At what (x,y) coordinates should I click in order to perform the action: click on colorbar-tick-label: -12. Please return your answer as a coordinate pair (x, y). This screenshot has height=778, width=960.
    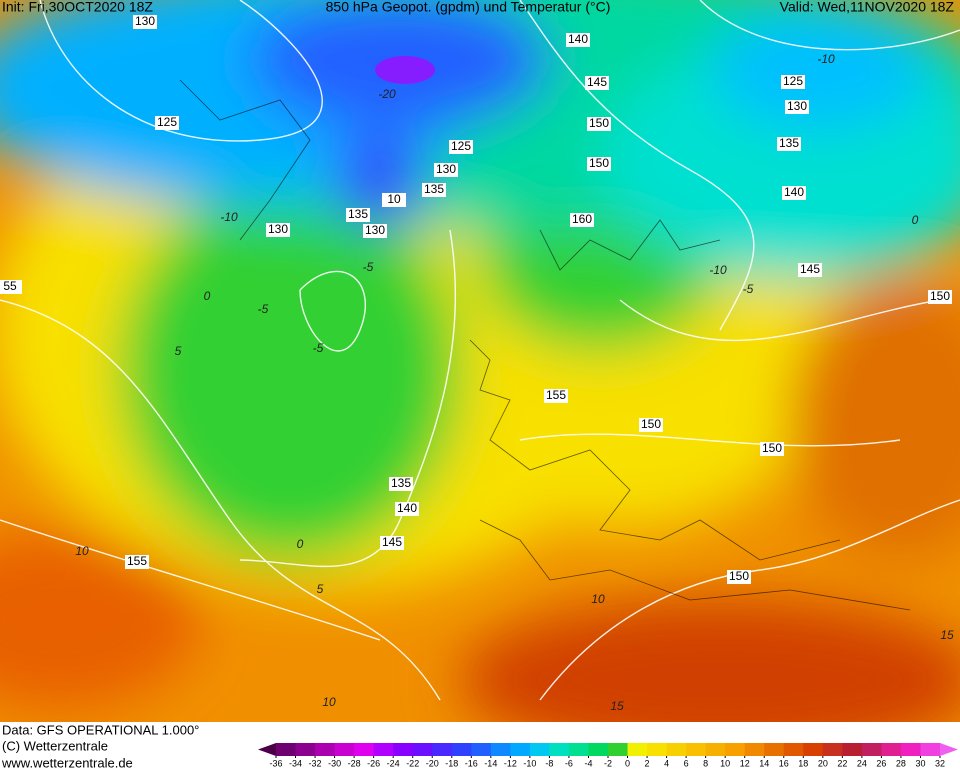
    Looking at the image, I should click on (510, 763).